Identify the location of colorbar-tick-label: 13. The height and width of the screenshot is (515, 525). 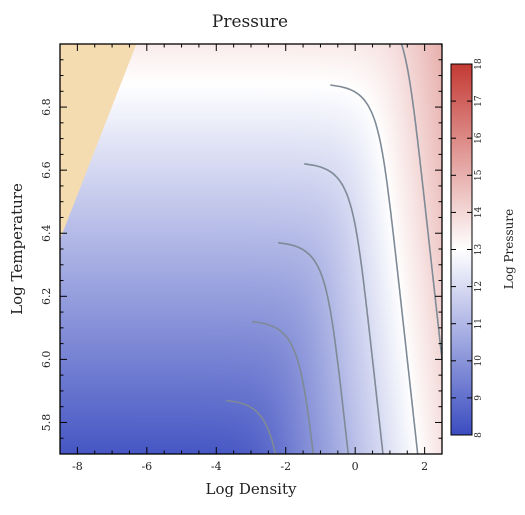
(479, 250).